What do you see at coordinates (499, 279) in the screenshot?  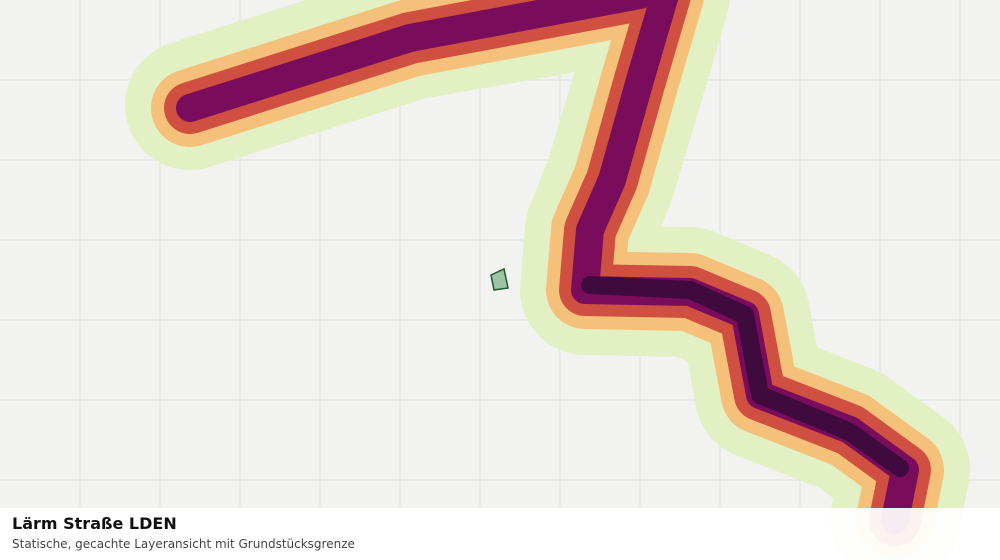 I see `parcel-boundary` at bounding box center [499, 279].